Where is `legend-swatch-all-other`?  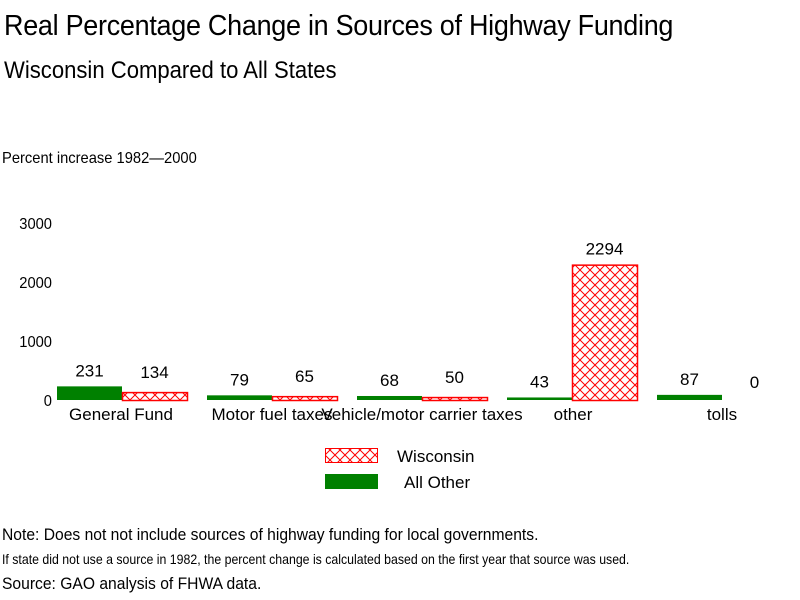
legend-swatch-all-other is located at coordinates (351, 481).